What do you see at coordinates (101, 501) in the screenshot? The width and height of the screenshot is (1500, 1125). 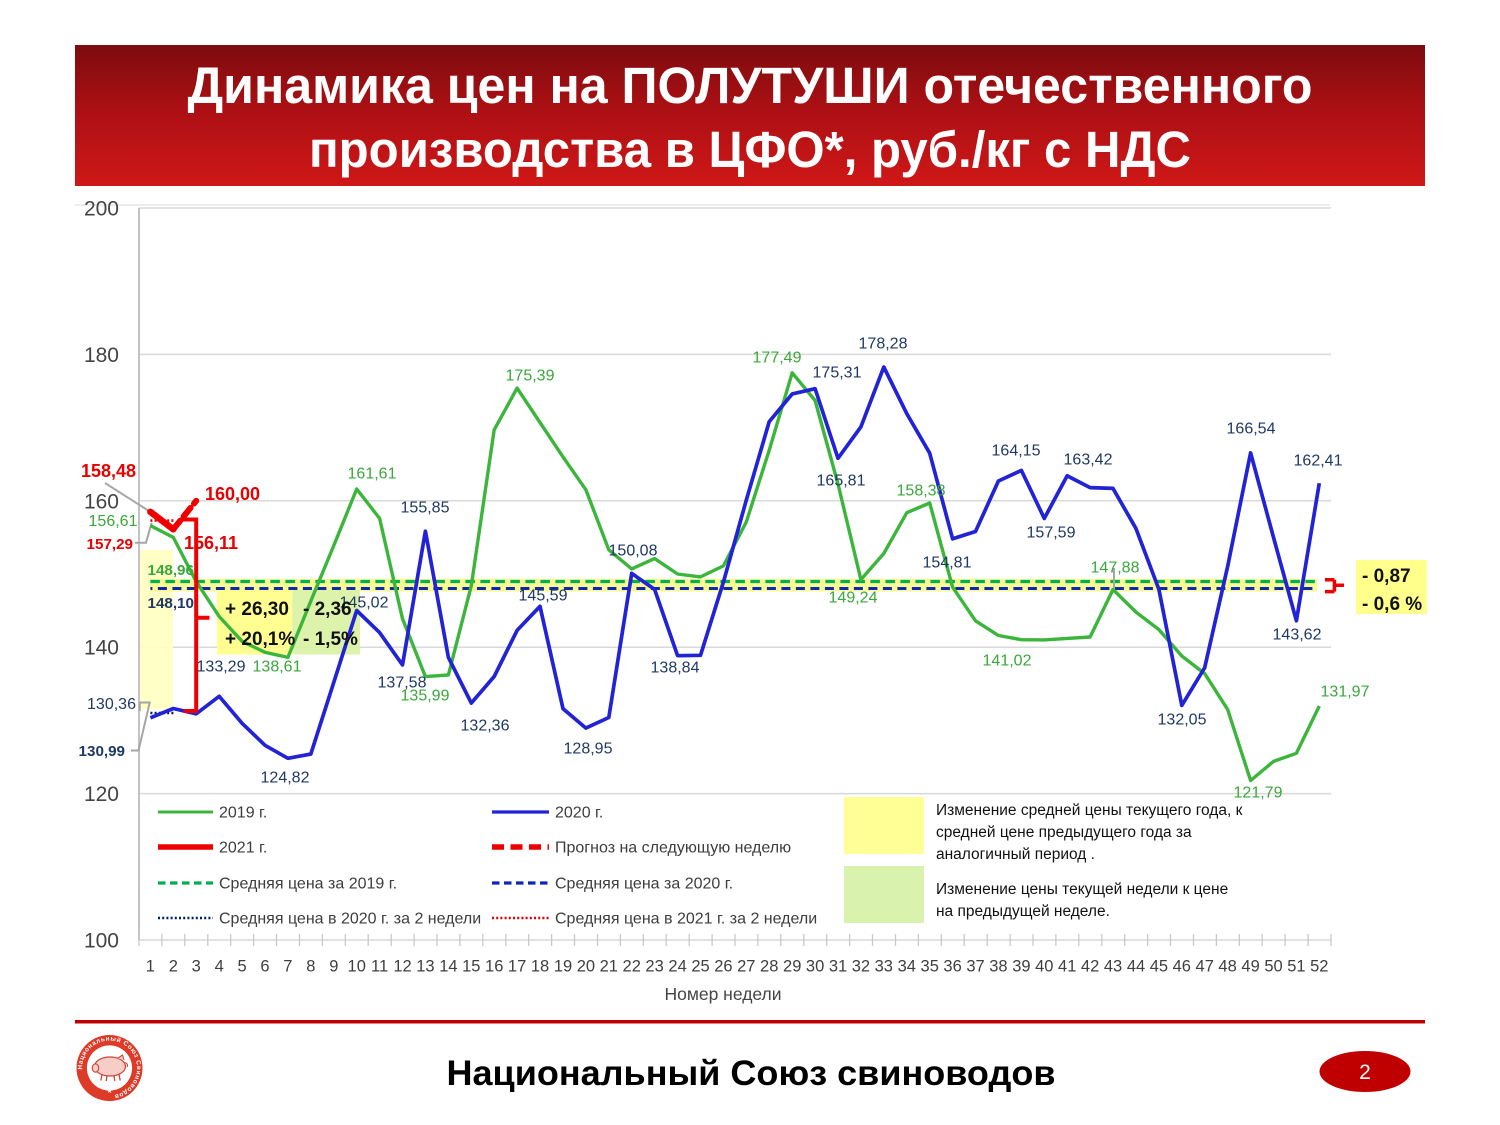 I see `svg-text: 160` at bounding box center [101, 501].